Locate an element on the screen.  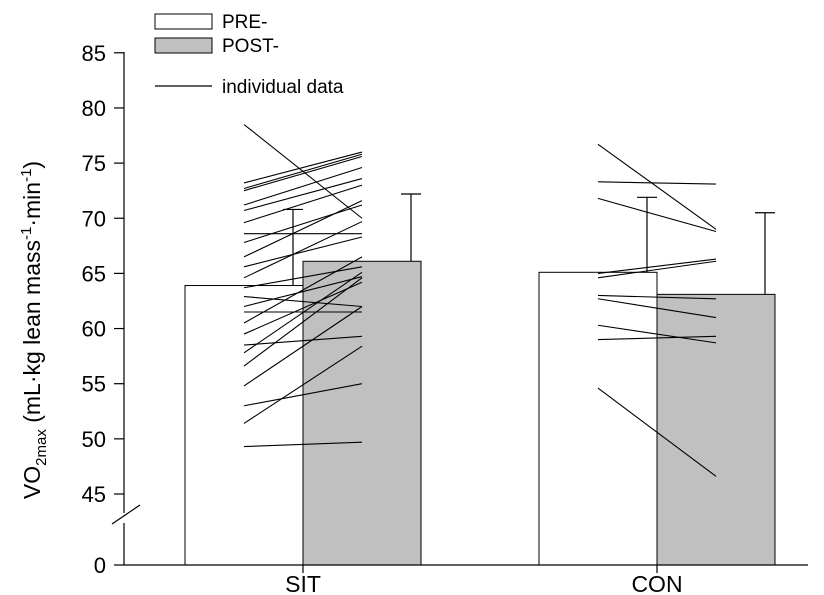
y-axis-label: VO2max (mL·kg lean mass-1·min-1) is located at coordinates (34, 330).